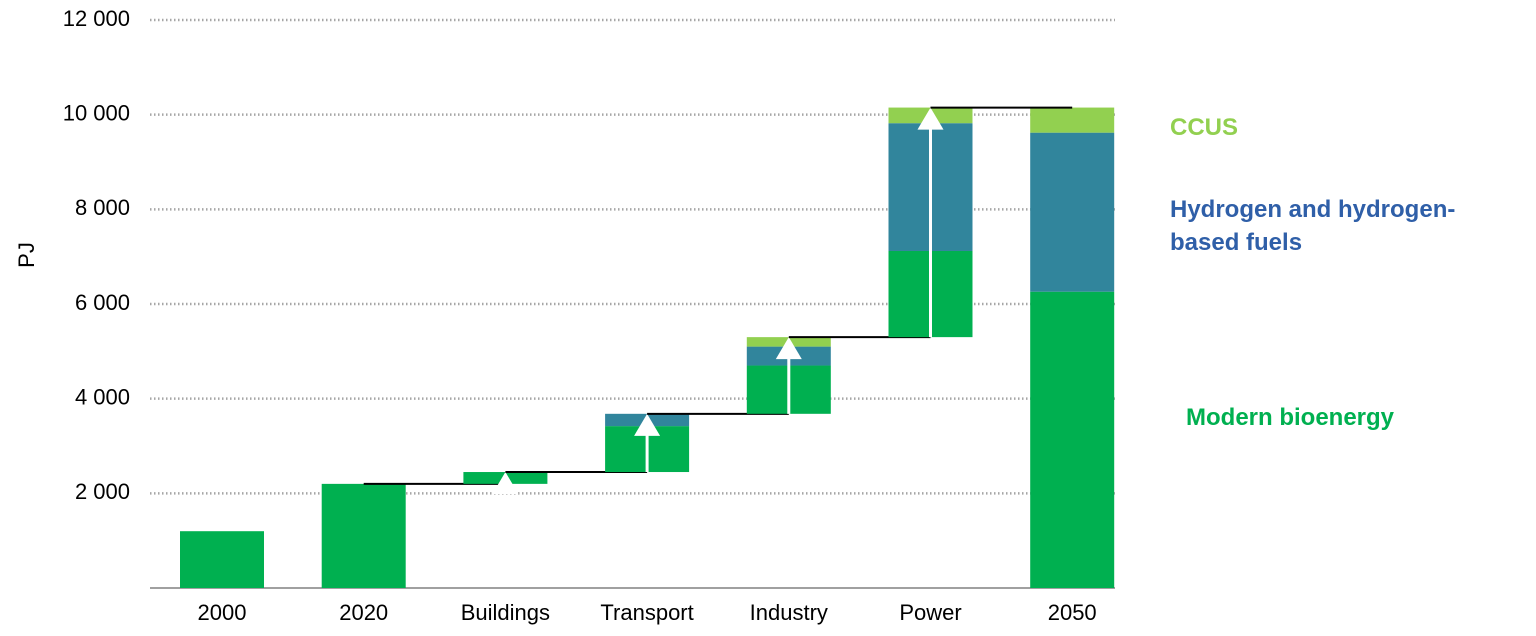 Image resolution: width=1536 pixels, height=636 pixels. What do you see at coordinates (1204, 127) in the screenshot?
I see `legend-ccus: CCUS` at bounding box center [1204, 127].